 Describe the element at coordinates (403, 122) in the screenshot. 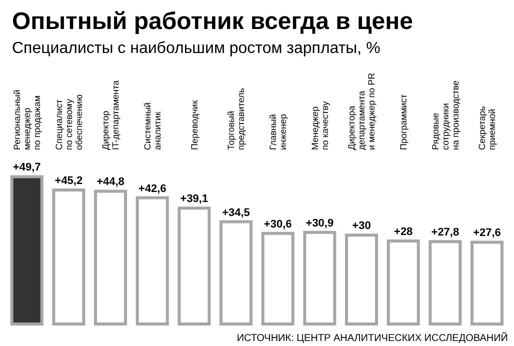

I see `x-tick-label: Программист` at that location.